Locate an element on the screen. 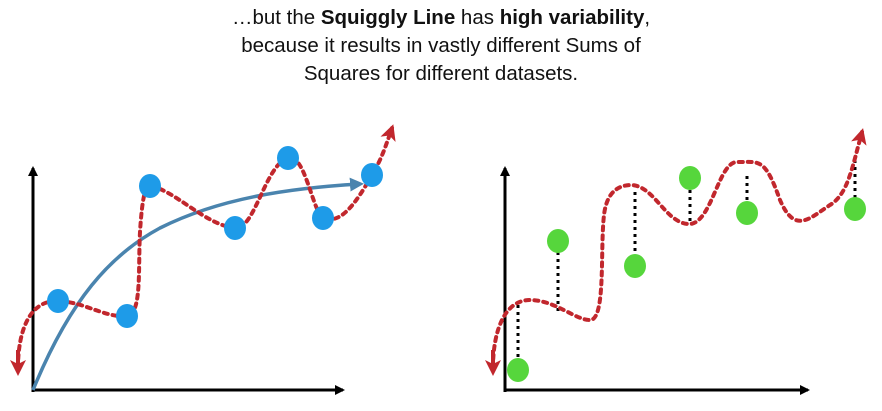 Image resolution: width=882 pixels, height=411 pixels. caption-bold-high-variability: high variability is located at coordinates (572, 17).